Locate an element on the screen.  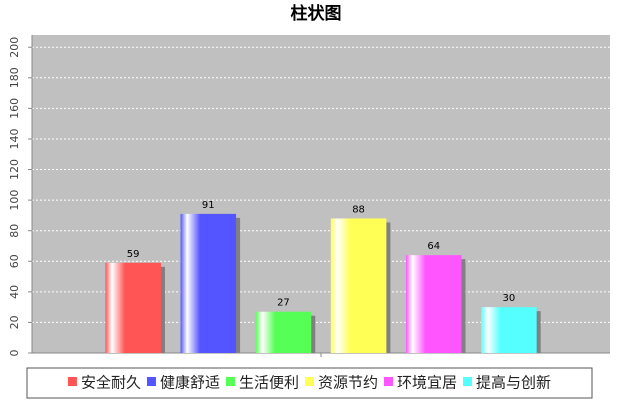
value-label: 59 is located at coordinates (133, 254).